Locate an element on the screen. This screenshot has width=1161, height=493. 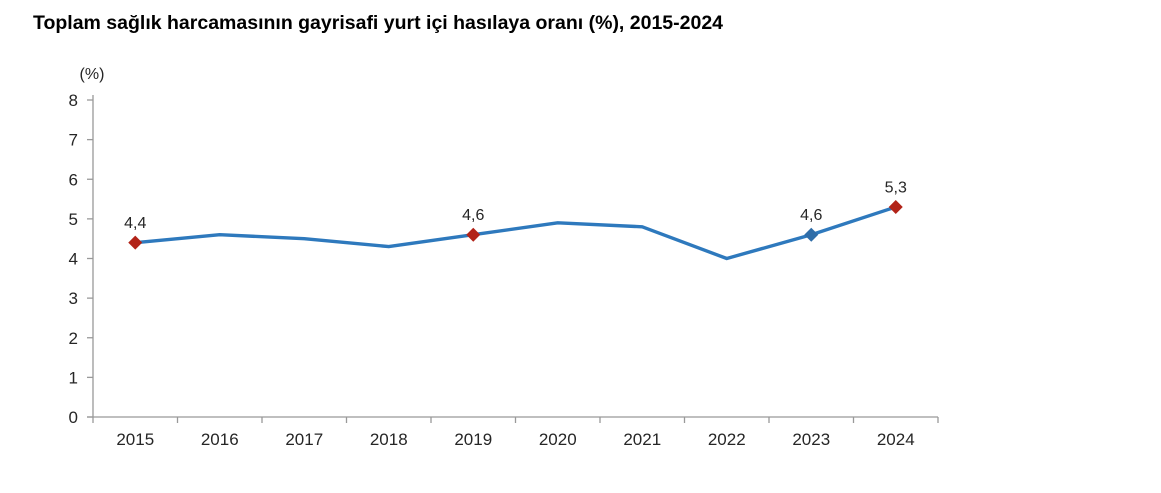
x-tick-label: 2024 is located at coordinates (896, 439).